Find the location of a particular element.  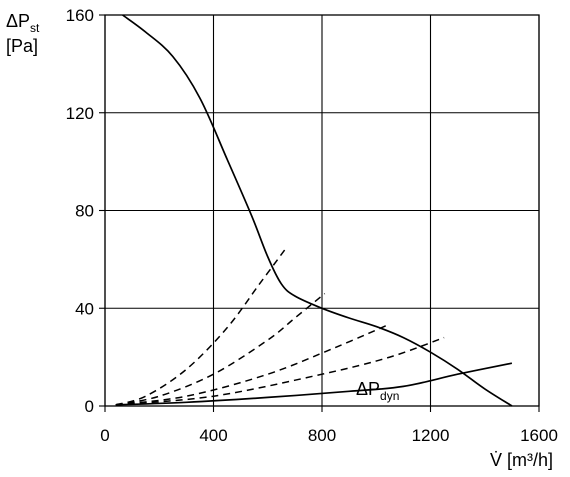

y-axis-label: ΔPst is located at coordinates (23, 23).